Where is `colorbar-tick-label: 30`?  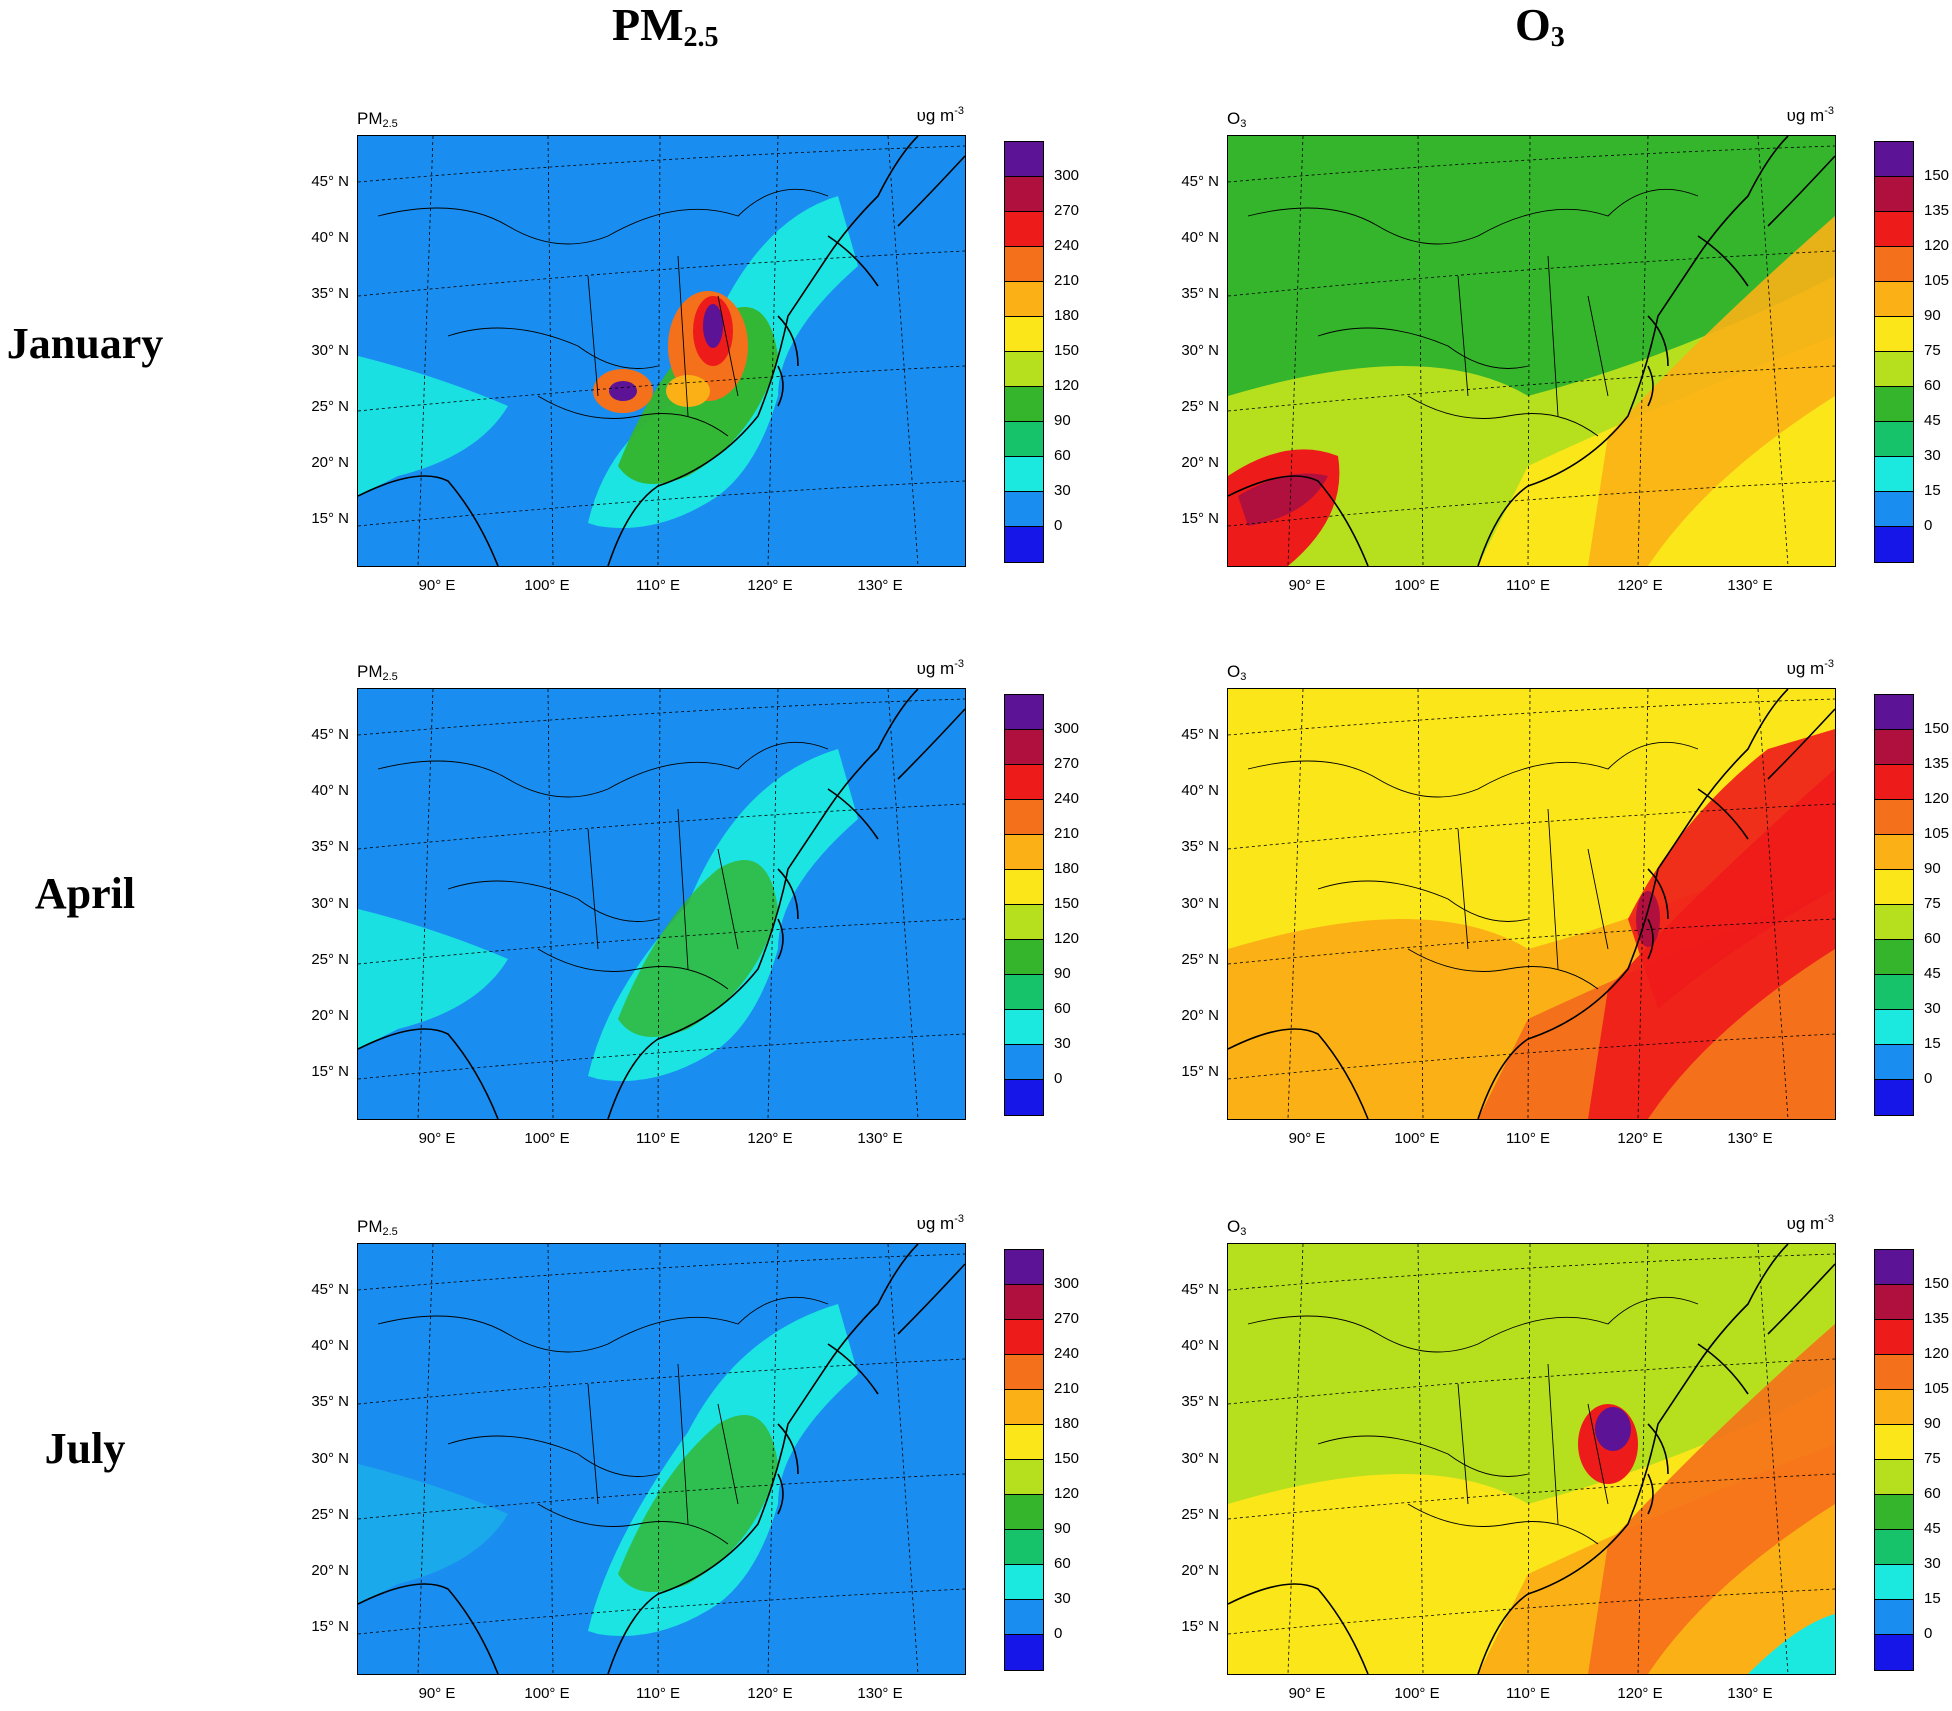
colorbar-tick-label: 30 is located at coordinates (1932, 455).